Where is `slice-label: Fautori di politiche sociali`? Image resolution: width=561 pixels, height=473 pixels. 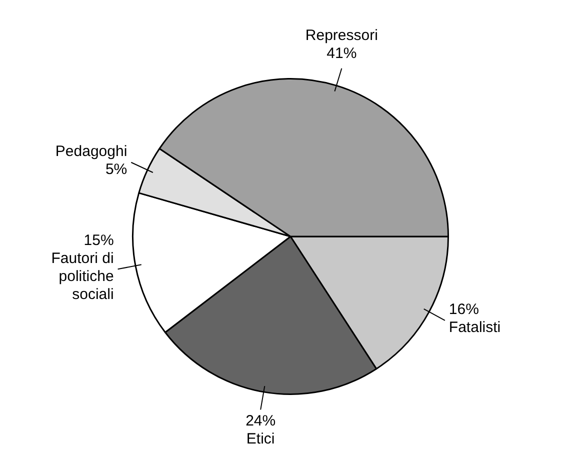
slice-label: Fautori di politiche sociali is located at coordinates (82, 276).